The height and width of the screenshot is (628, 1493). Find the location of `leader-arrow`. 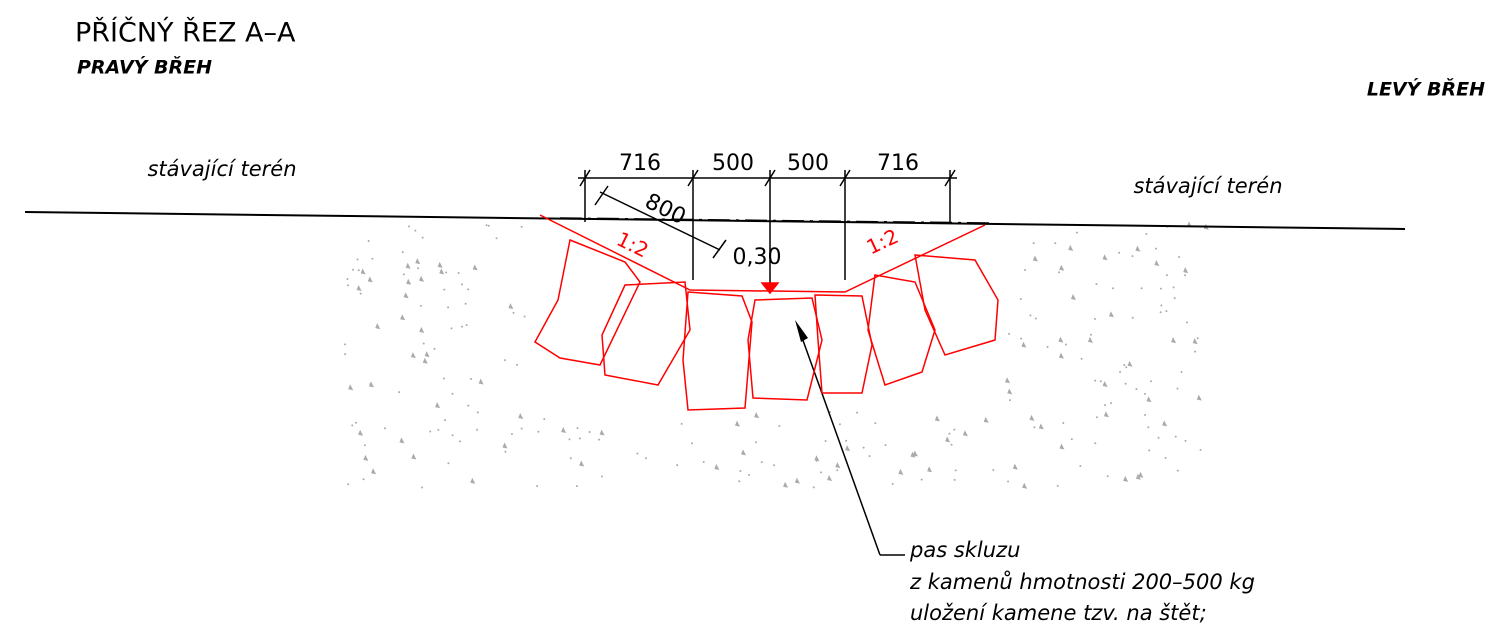

leader-arrow is located at coordinates (801, 331).